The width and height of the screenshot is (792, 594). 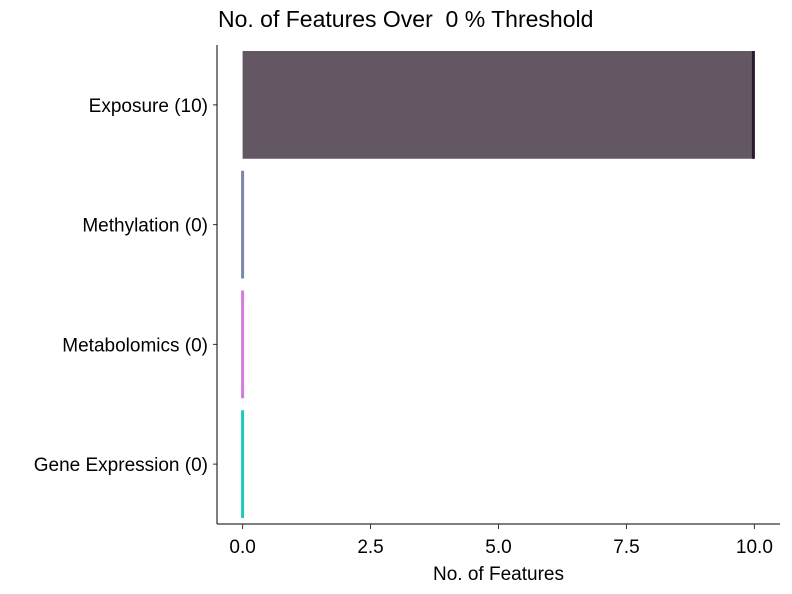 I want to click on x-axis-label: No. of Features, so click(x=498, y=574).